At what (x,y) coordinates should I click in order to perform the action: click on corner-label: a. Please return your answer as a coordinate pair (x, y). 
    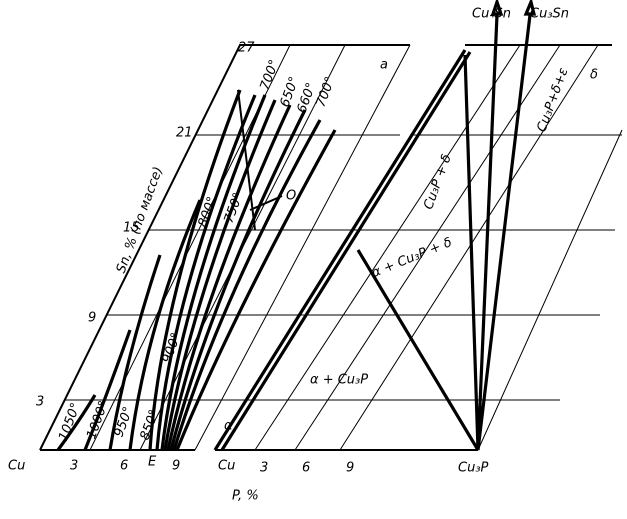
    Looking at the image, I should click on (384, 65).